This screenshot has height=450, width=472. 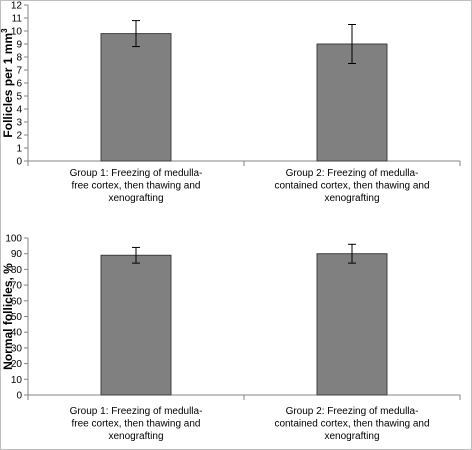 What do you see at coordinates (4, 30) in the screenshot?
I see `y-axis-title-superscript: 3` at bounding box center [4, 30].